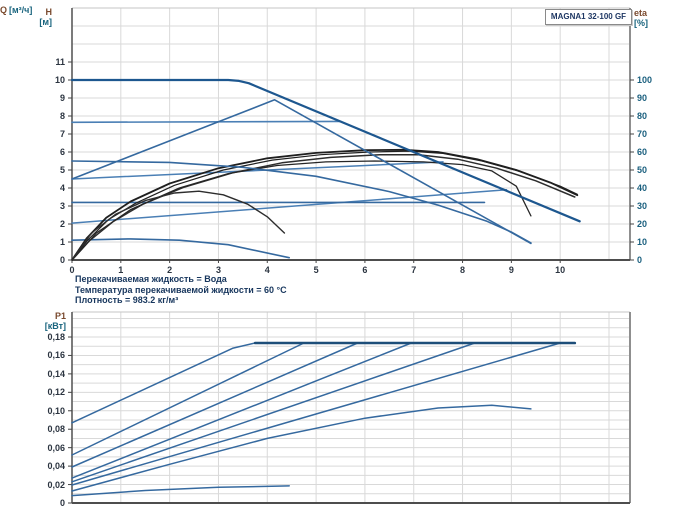 The width and height of the screenshot is (700, 525). Describe the element at coordinates (178, 225) in the screenshot. I see `eta-curve-low` at that location.